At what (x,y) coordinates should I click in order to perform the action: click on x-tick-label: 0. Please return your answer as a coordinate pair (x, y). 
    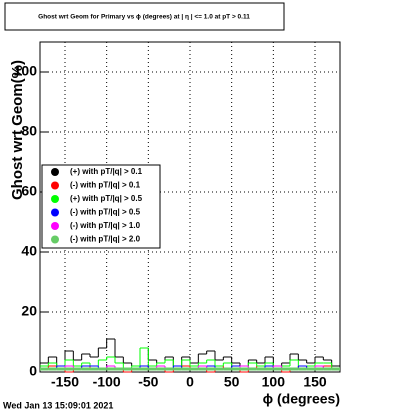
    Looking at the image, I should click on (190, 382).